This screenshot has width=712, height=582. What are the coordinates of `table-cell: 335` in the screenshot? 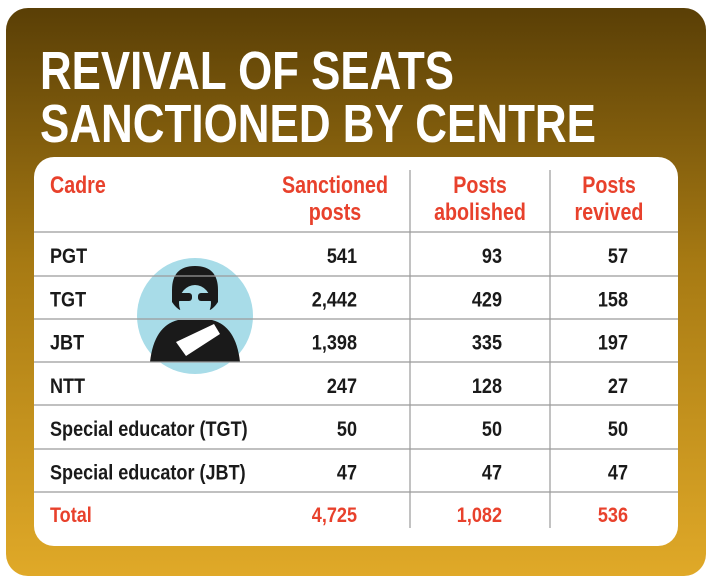 It's located at (487, 343).